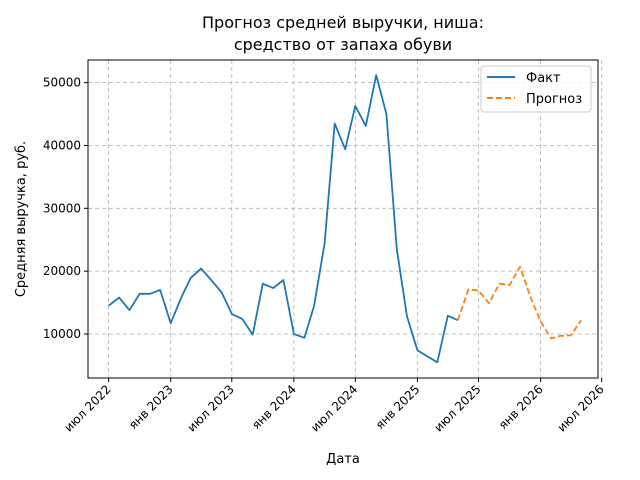  I want to click on y-axis-label: Средняя выручка, руб., so click(21, 219).